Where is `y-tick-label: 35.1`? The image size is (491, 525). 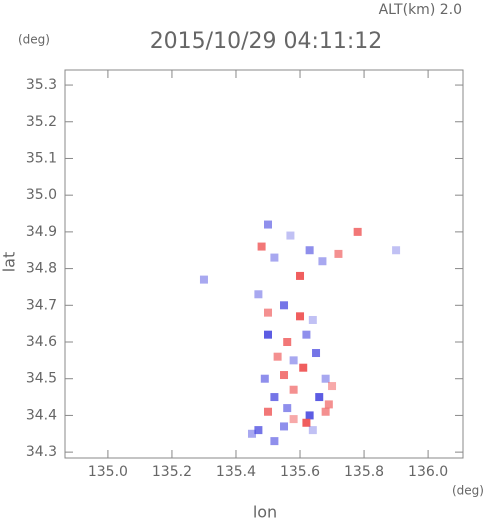
y-tick-label: 35.1 is located at coordinates (41, 158).